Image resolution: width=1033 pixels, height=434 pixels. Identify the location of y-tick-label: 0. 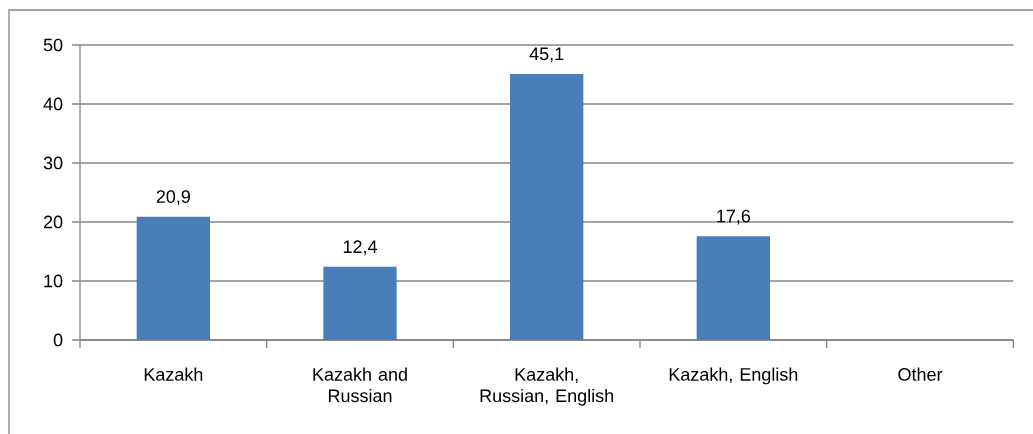
(58, 340).